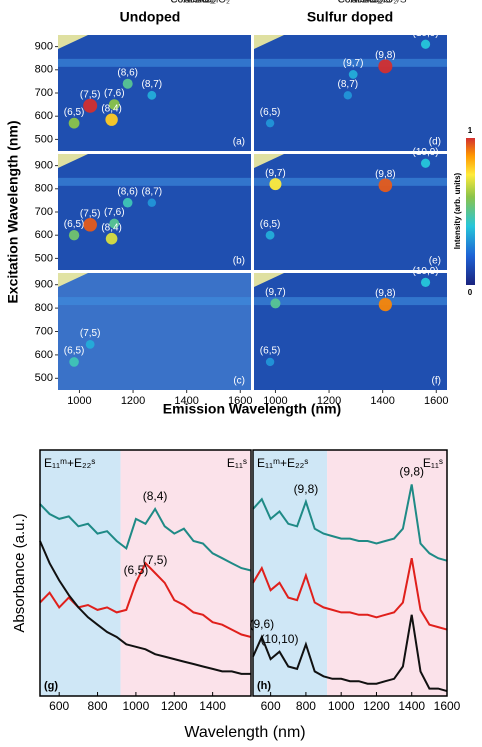  I want to click on colorbar-title: Intensity (arb. units), so click(457, 210).